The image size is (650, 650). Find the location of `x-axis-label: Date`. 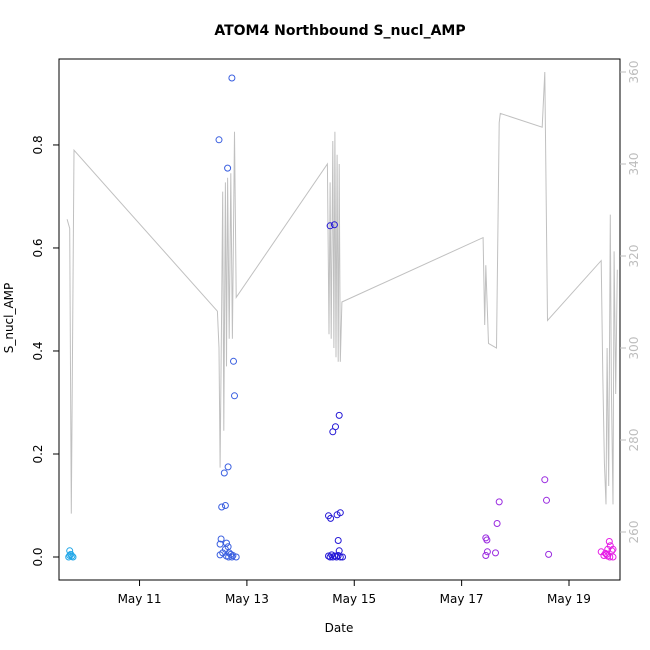

x-axis-label: Date is located at coordinates (339, 628).